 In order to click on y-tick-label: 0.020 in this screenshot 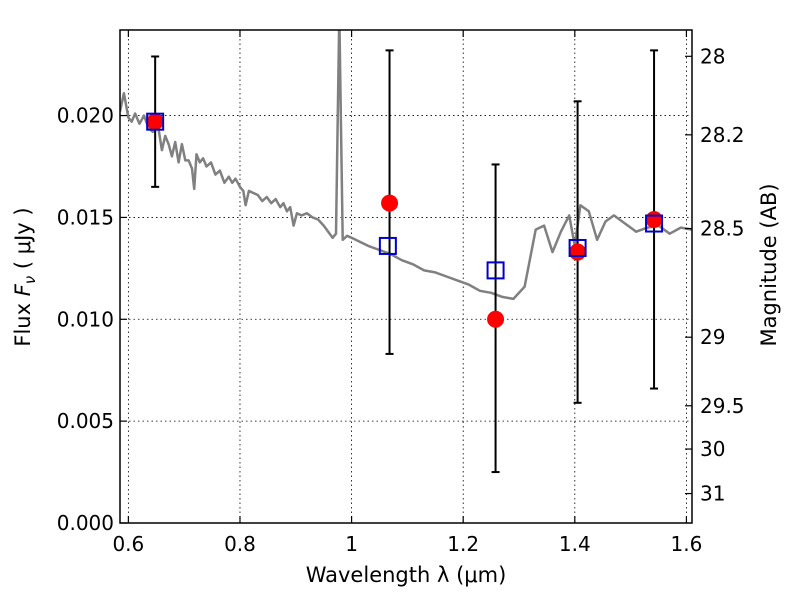, I will do `click(85, 116)`.